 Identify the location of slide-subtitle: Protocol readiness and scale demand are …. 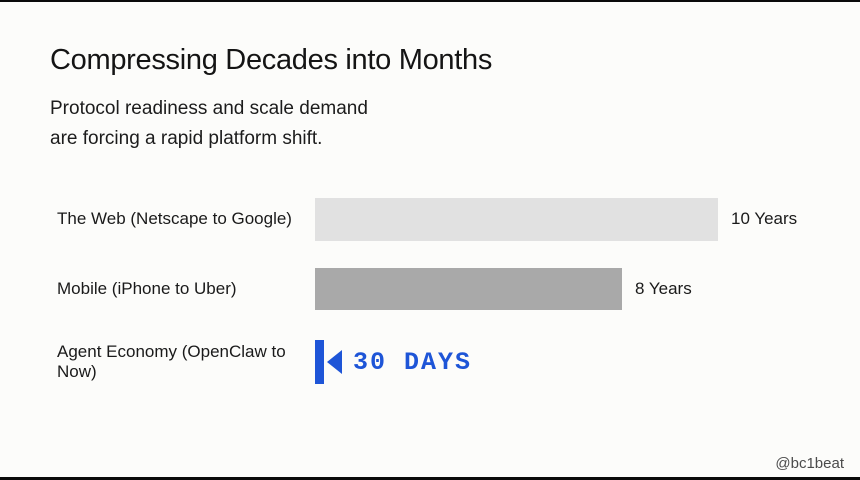
(209, 124).